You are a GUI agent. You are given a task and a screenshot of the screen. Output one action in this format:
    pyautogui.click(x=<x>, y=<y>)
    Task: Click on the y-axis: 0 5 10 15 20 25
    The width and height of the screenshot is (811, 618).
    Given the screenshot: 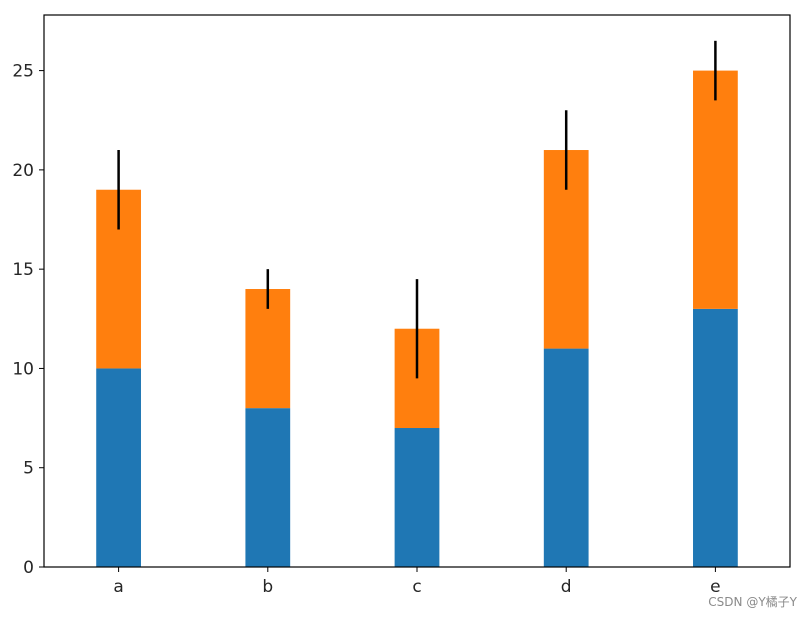 What is the action you would take?
    pyautogui.click(x=28, y=320)
    